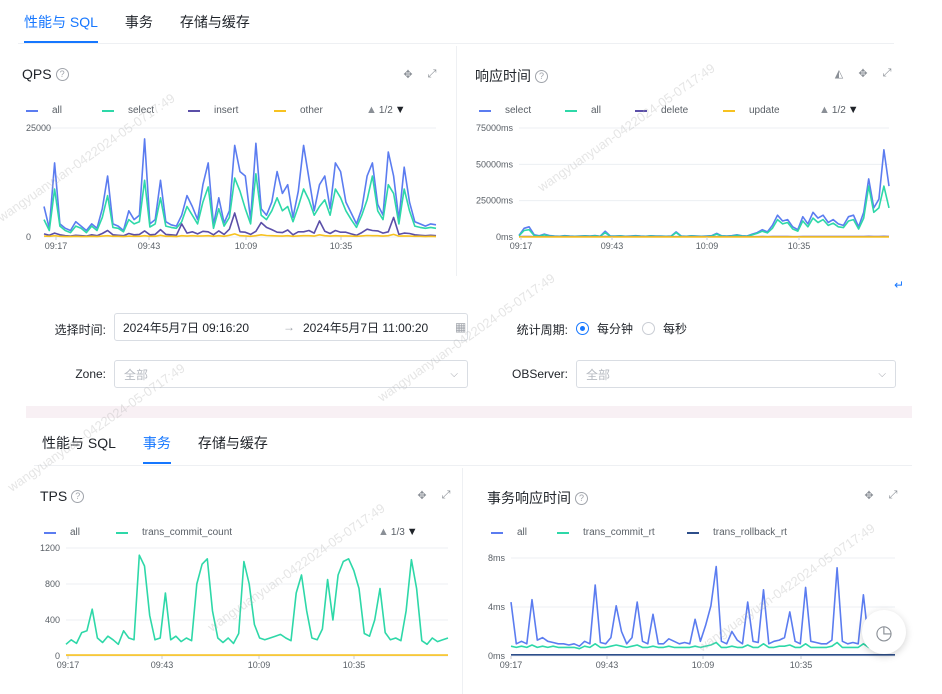  What do you see at coordinates (312, 110) in the screenshot?
I see `legend-item-other: other` at bounding box center [312, 110].